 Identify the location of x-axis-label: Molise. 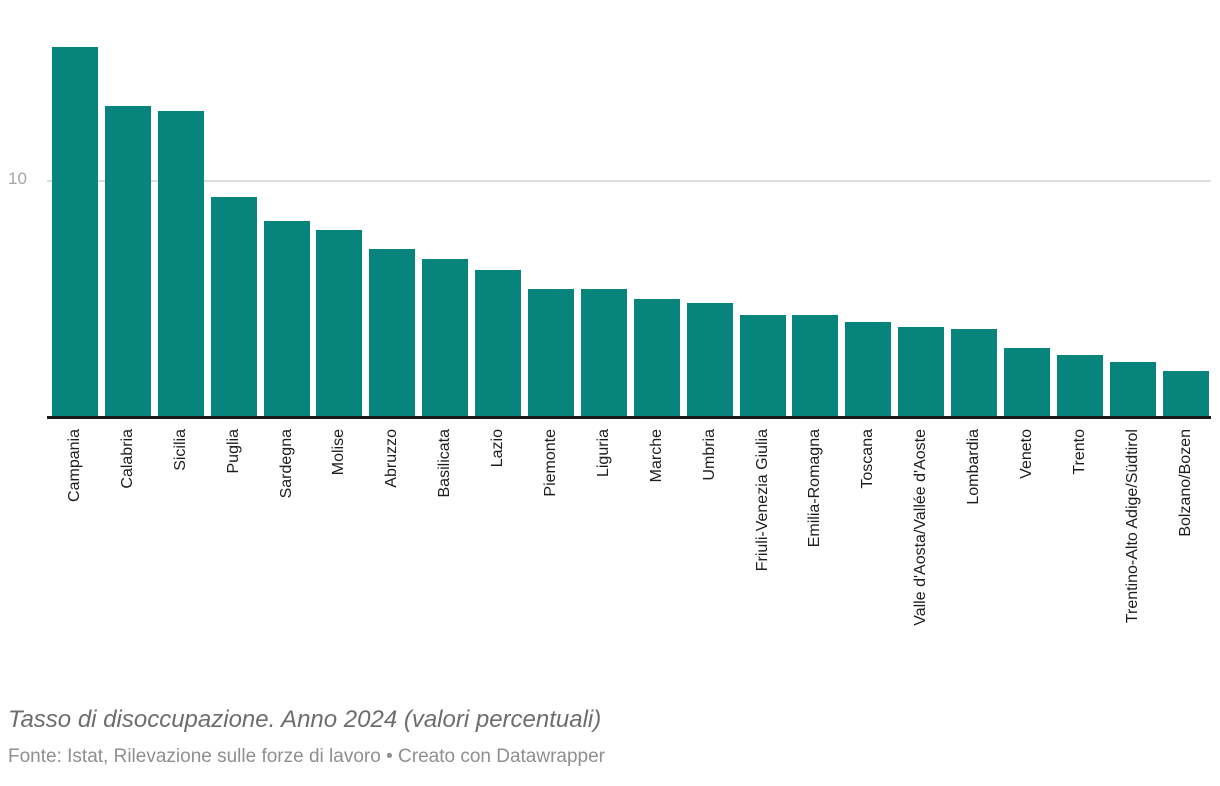
(339, 452).